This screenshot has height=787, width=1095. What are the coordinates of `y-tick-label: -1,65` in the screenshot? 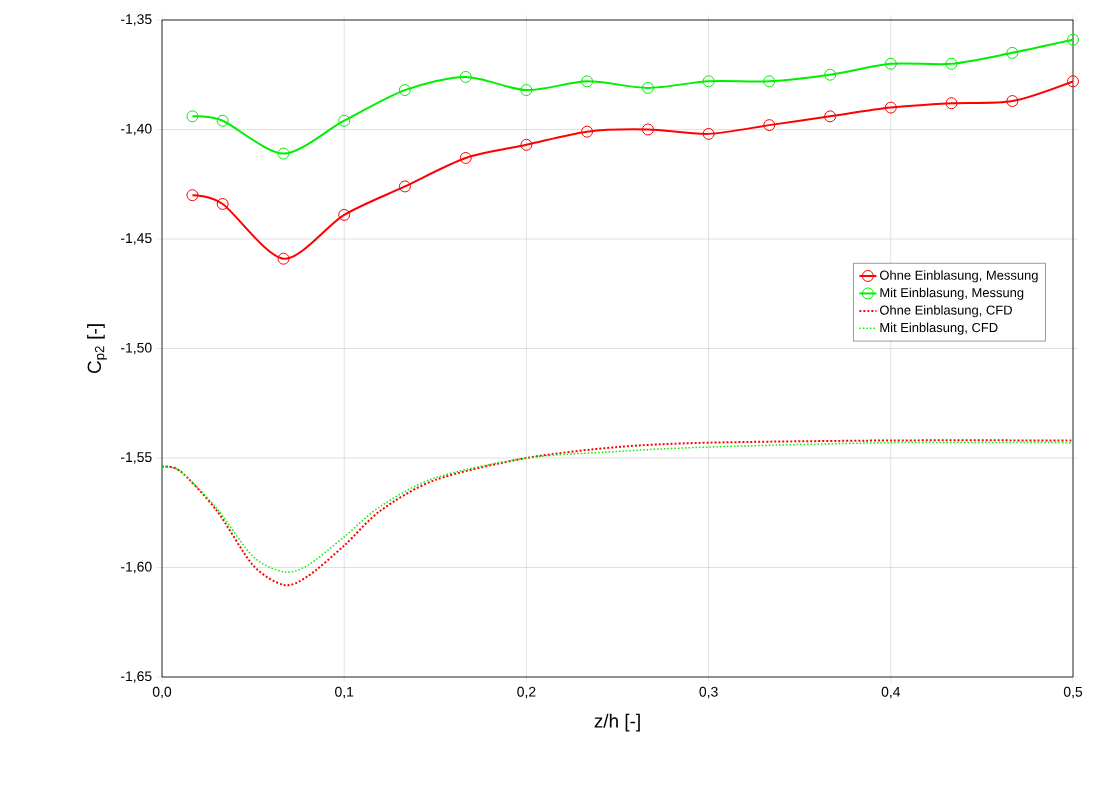 It's located at (136, 677).